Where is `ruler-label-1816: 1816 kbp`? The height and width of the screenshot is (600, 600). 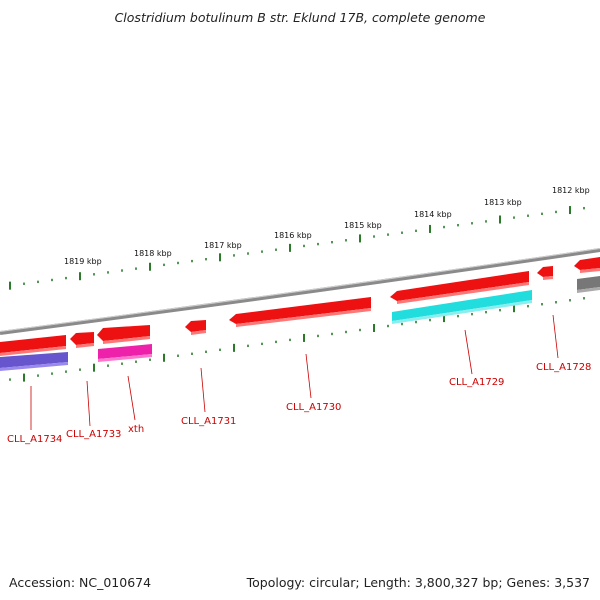
ruler-label-1816: 1816 kbp is located at coordinates (293, 235).